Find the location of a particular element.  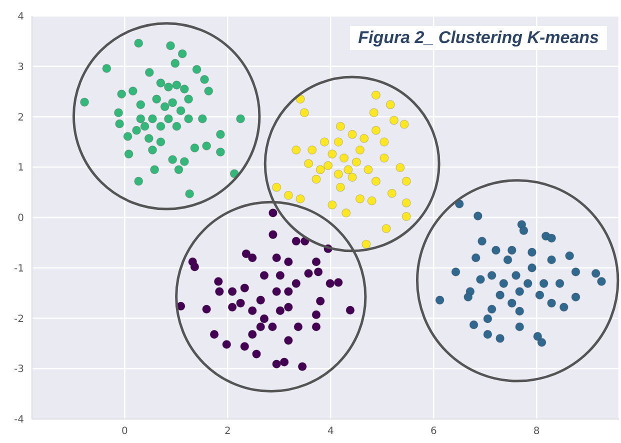

y-tick-label: -4 is located at coordinates (19, 420).